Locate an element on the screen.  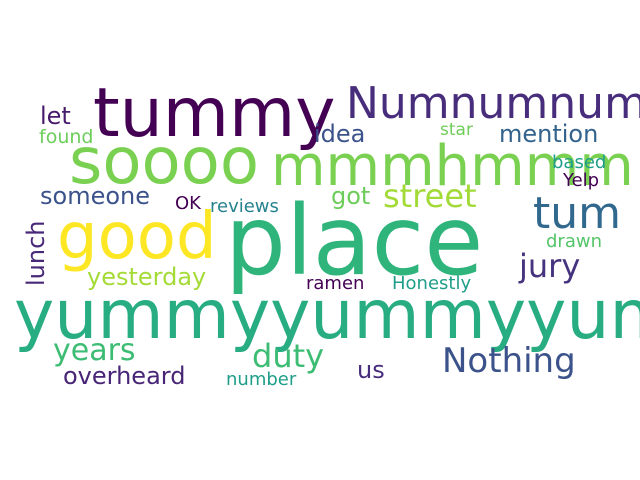
word-ok: OK is located at coordinates (188, 203).